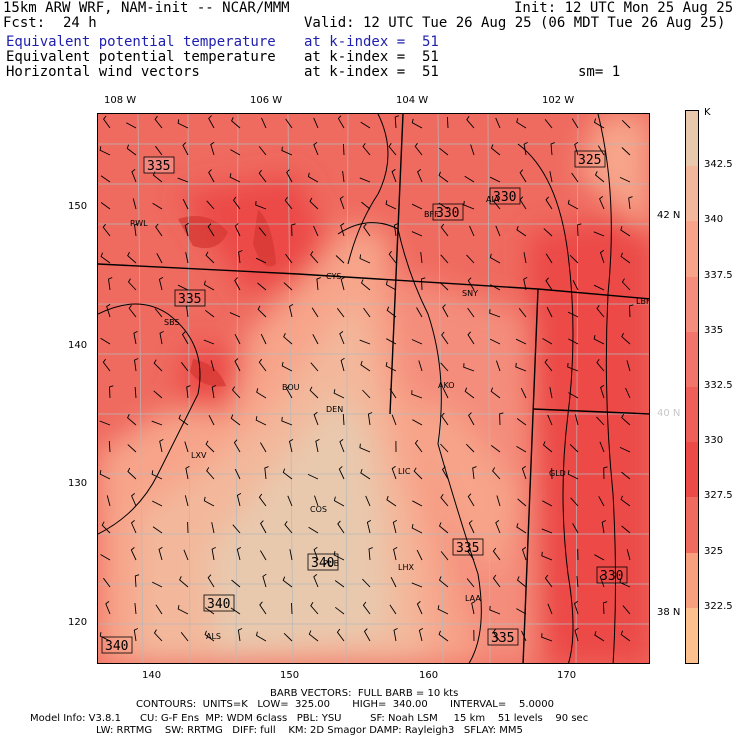 This screenshot has width=740, height=740. What do you see at coordinates (318, 509) in the screenshot?
I see `city-cos: COS` at bounding box center [318, 509].